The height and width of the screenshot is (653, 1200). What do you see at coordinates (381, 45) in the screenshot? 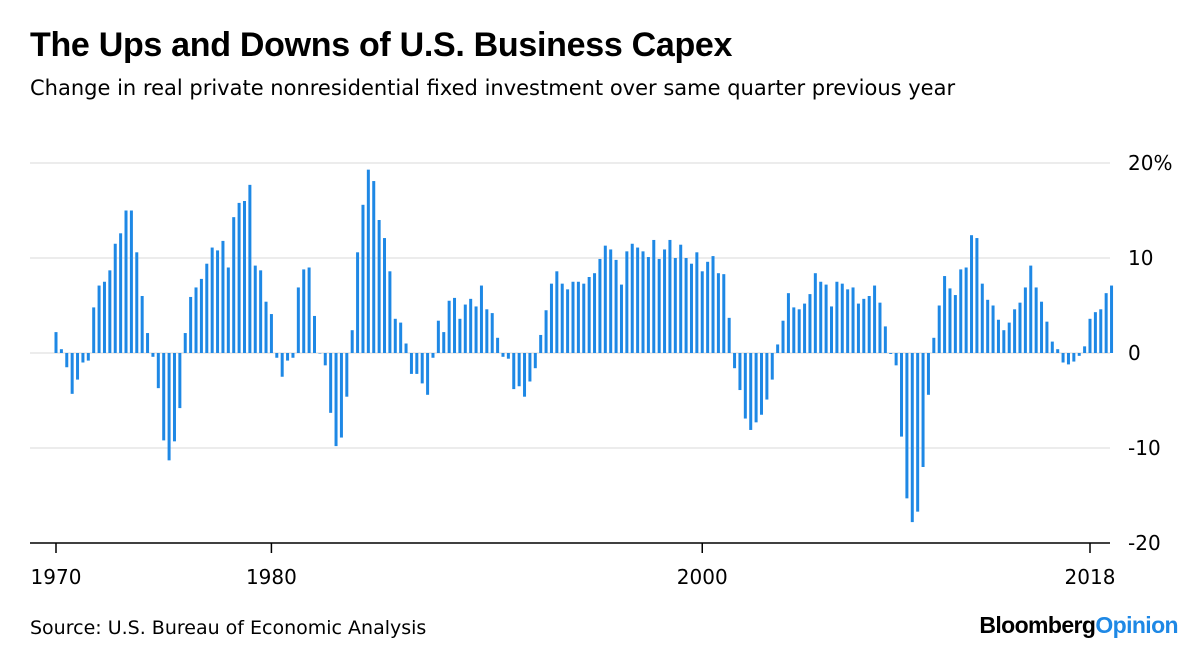
I see `chart-title: The Ups and Downs of U.S. Business Capex` at bounding box center [381, 45].